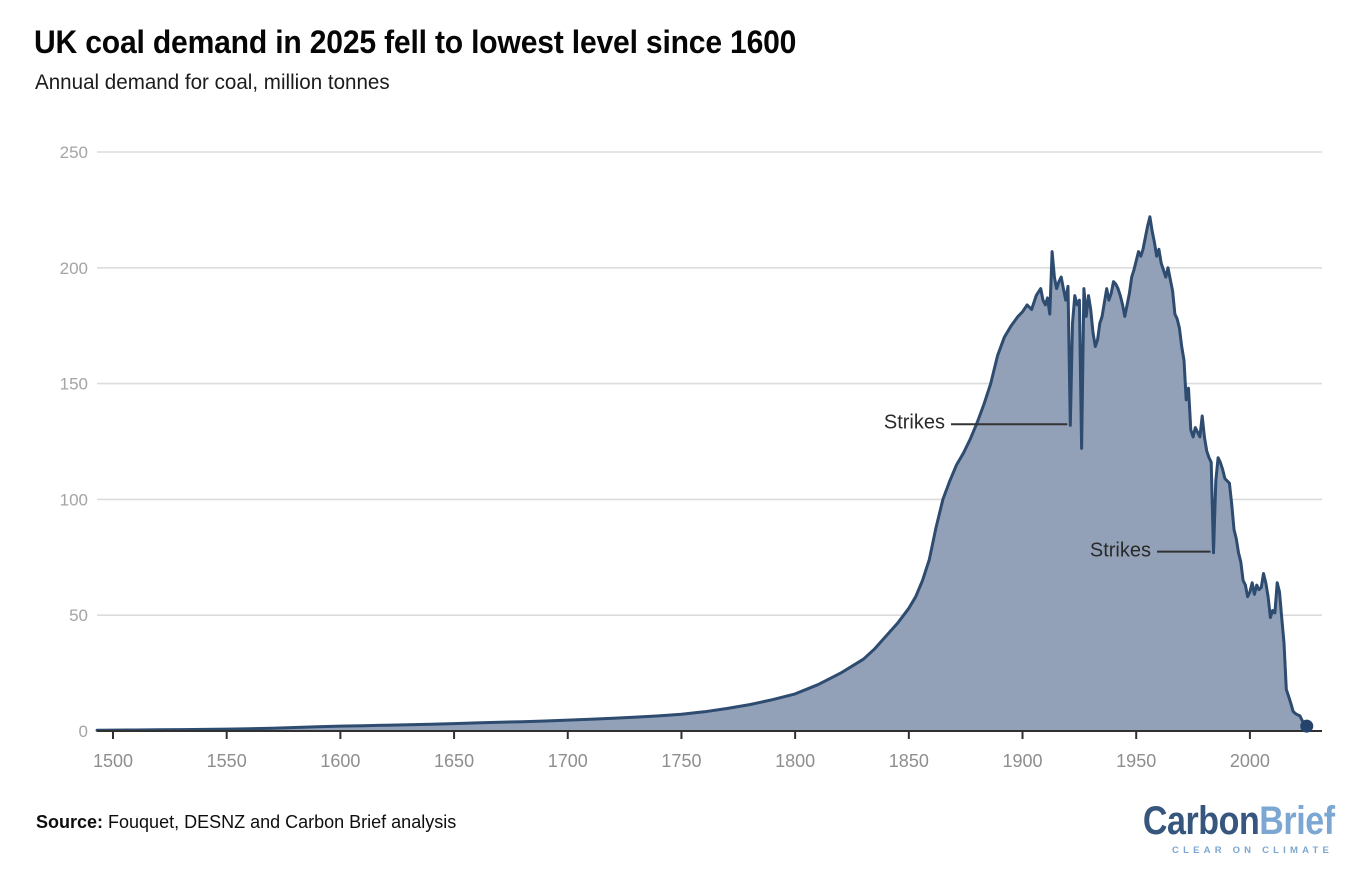 The width and height of the screenshot is (1366, 878). What do you see at coordinates (83, 731) in the screenshot?
I see `y-tick-label-0: 0` at bounding box center [83, 731].